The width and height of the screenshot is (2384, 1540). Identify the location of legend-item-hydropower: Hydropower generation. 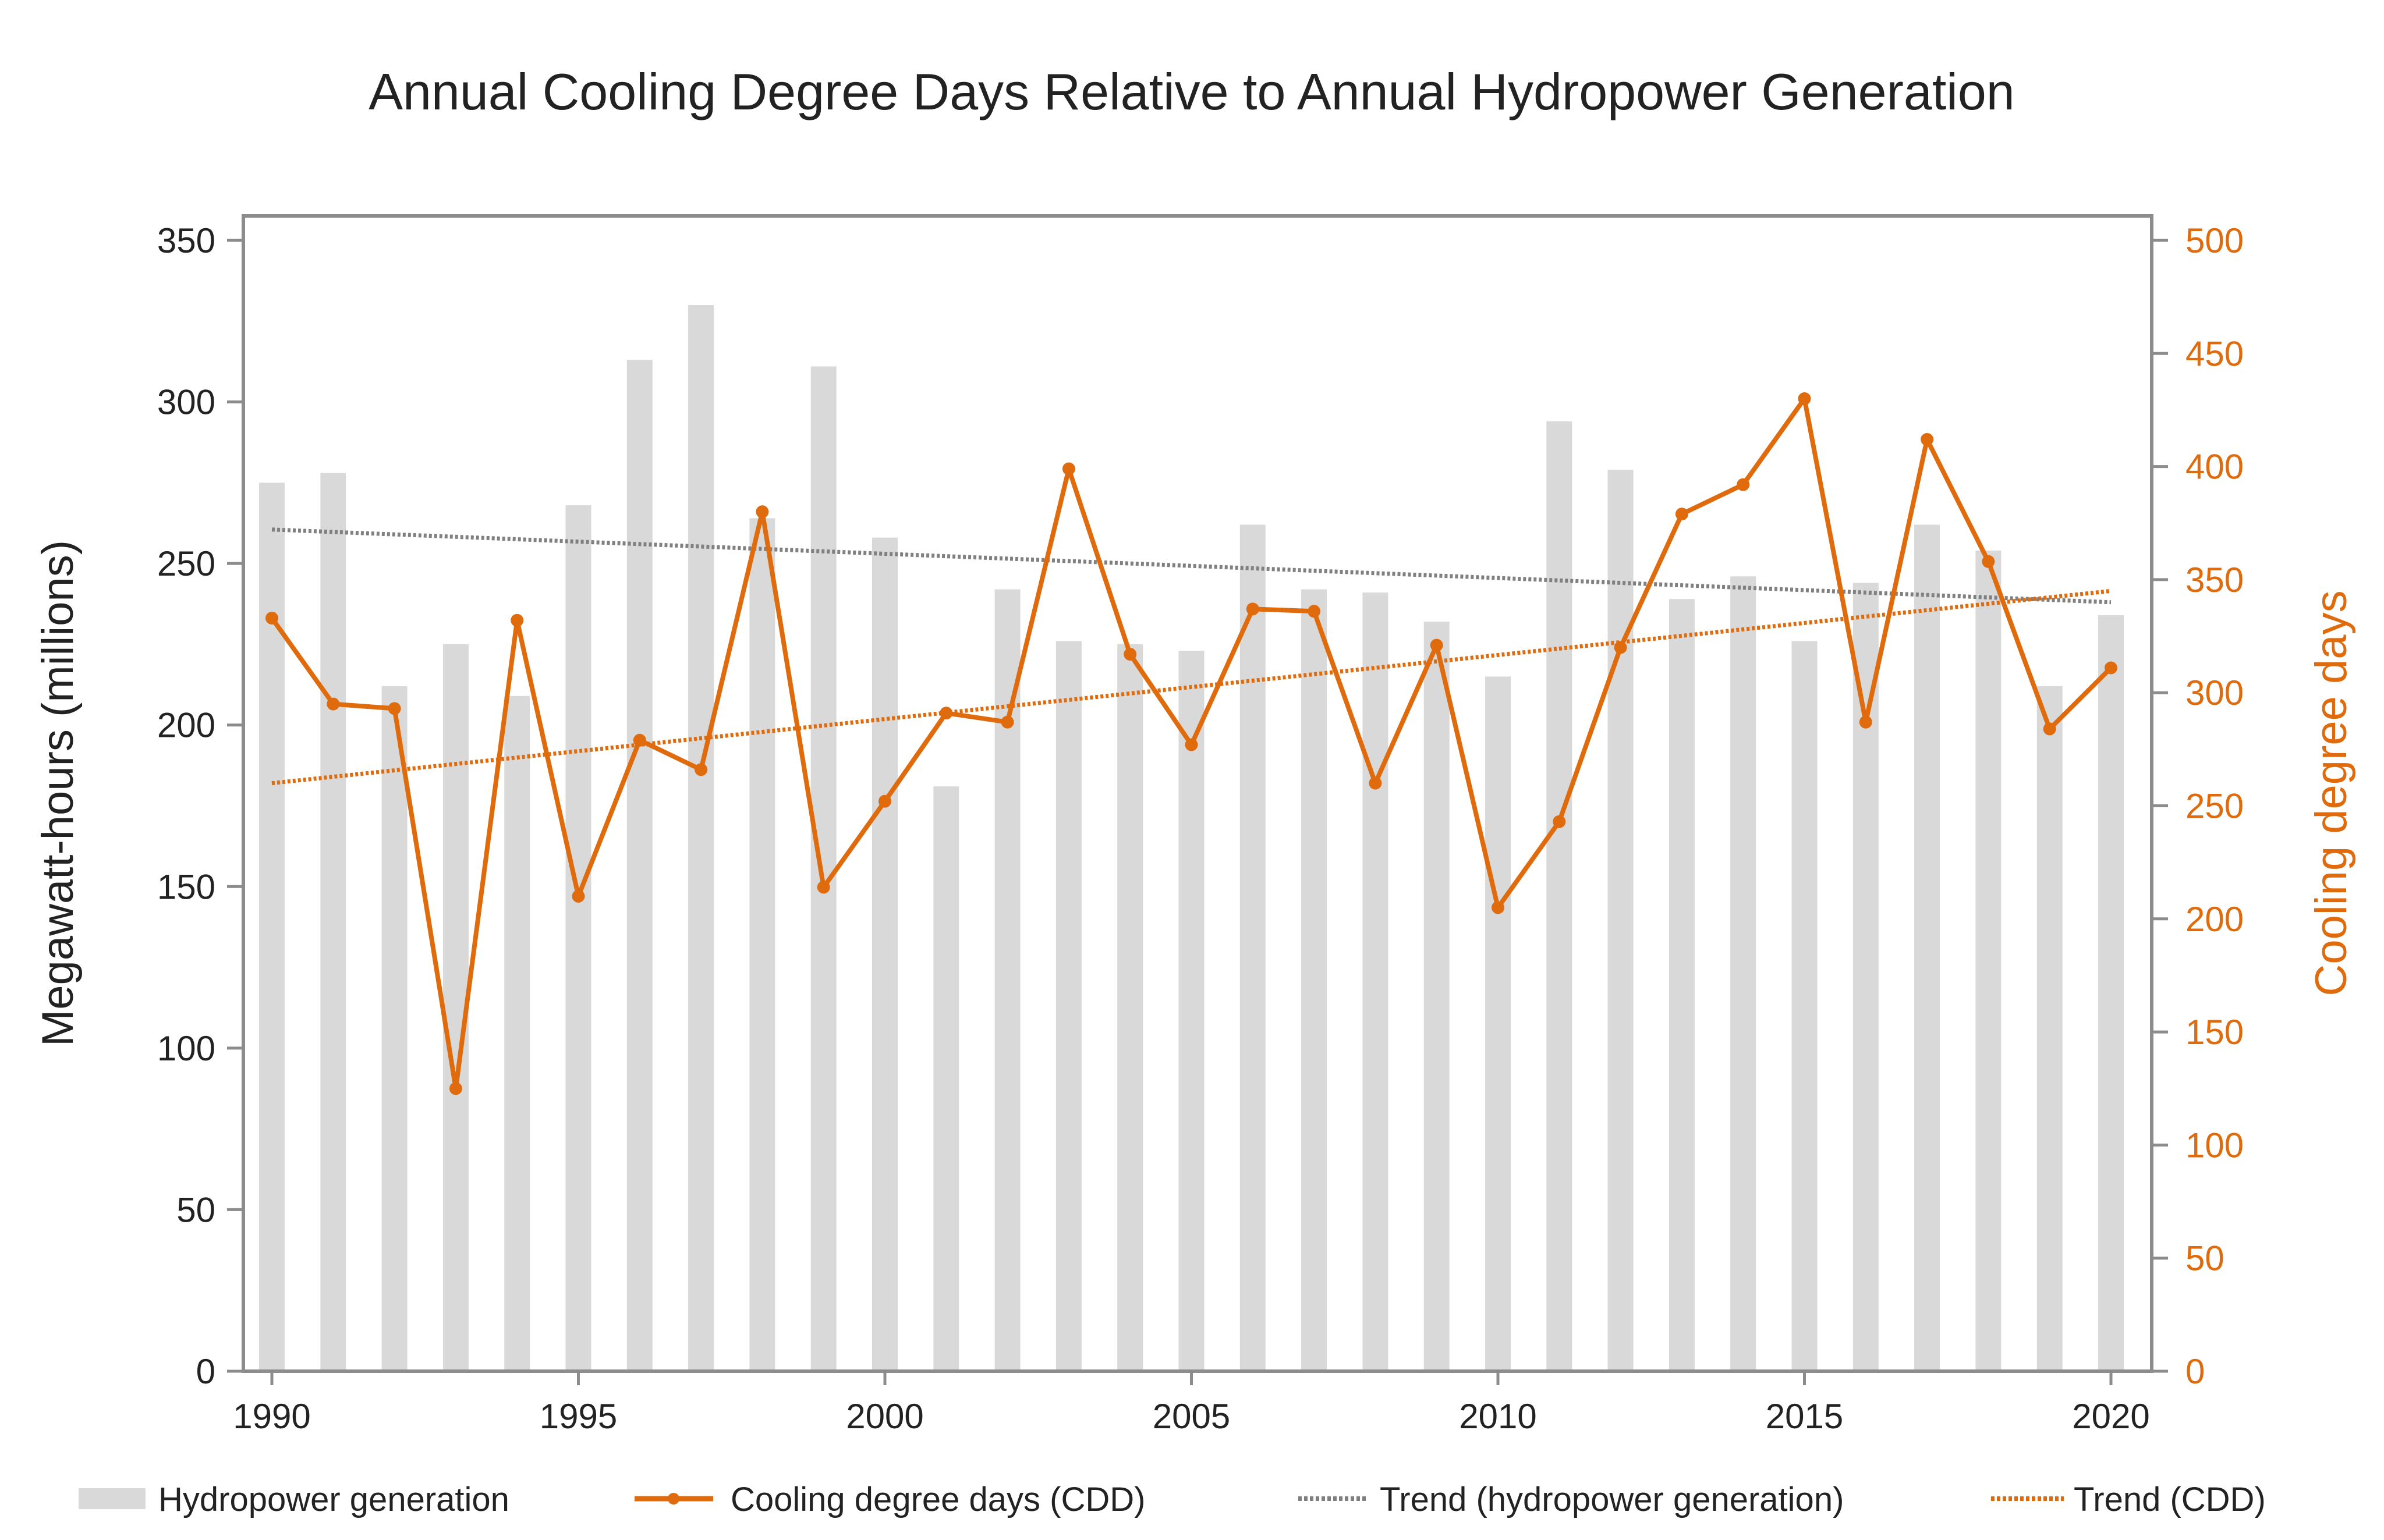
(294, 1499).